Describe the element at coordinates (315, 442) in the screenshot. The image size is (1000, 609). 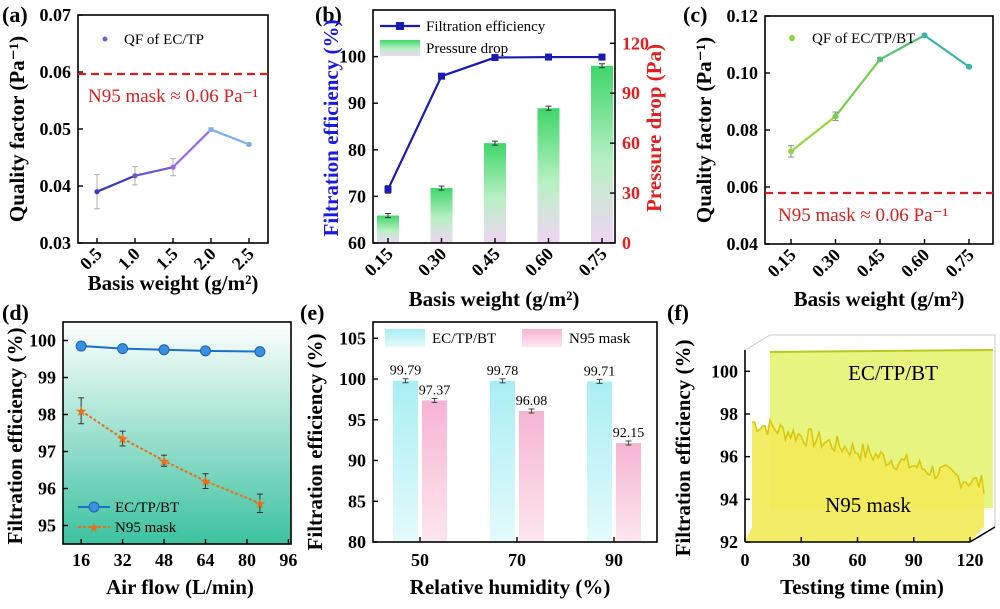
I see `panel-e-ylabel: Filtration efficiency (%)` at that location.